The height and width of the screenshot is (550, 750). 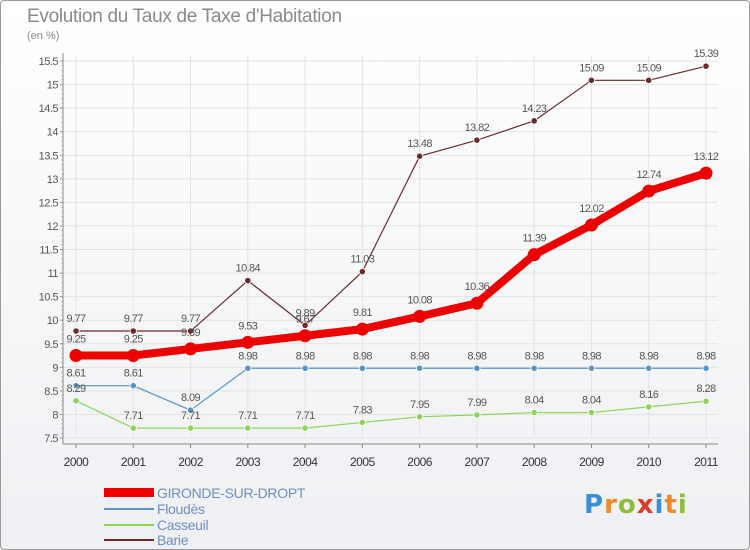 I want to click on x-tick-label: 2008, so click(x=535, y=462).